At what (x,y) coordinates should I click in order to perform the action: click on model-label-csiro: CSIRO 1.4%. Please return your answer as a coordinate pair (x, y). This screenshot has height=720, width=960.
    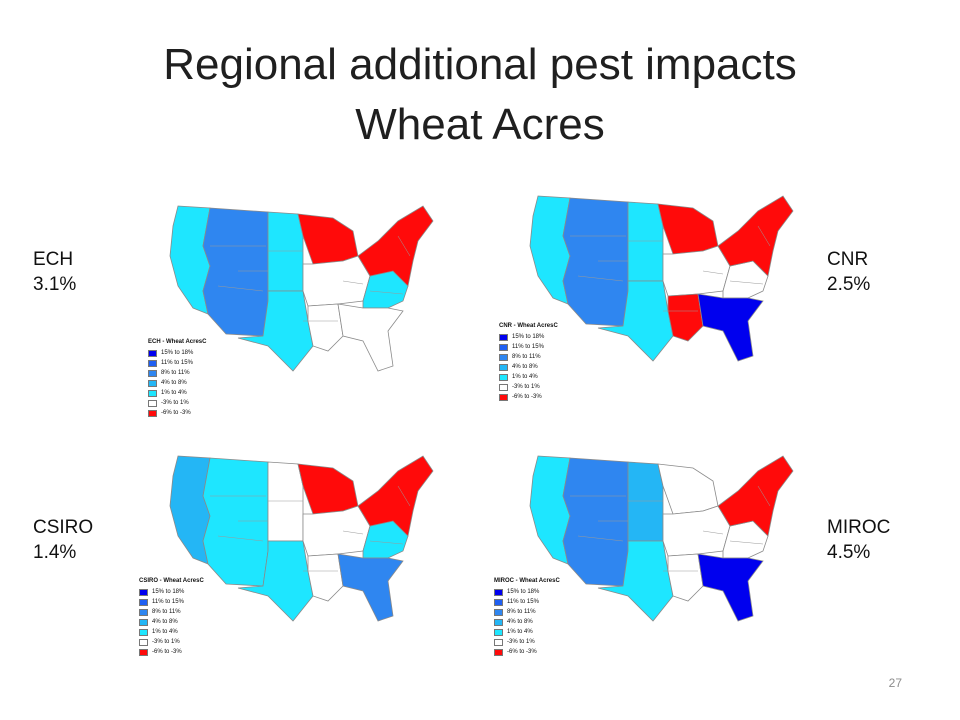
    Looking at the image, I should click on (63, 540).